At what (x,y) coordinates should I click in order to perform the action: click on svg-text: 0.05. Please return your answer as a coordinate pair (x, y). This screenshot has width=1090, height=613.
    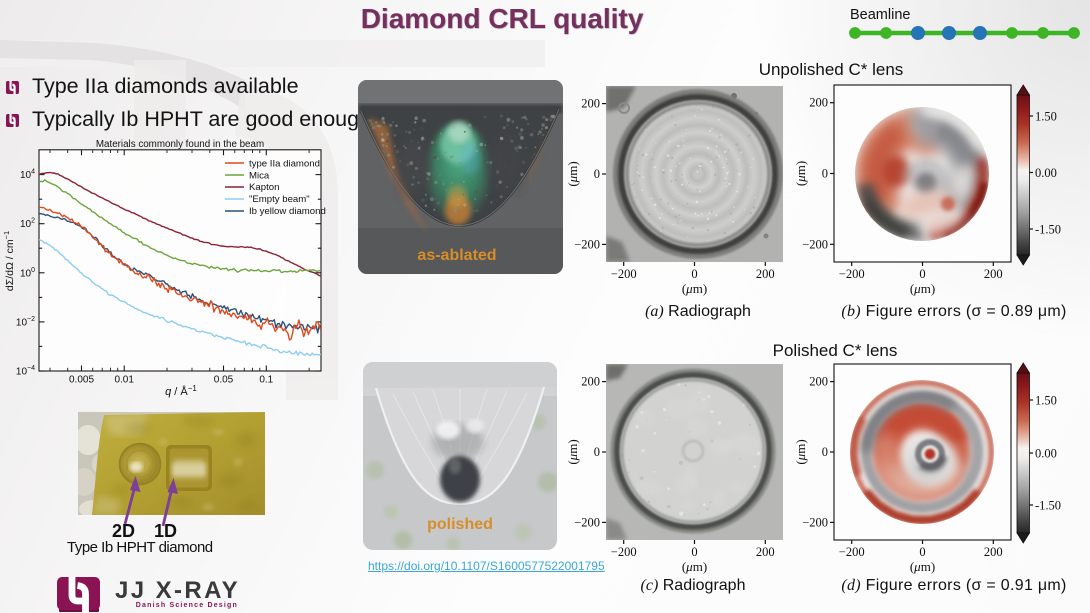
    Looking at the image, I should click on (224, 380).